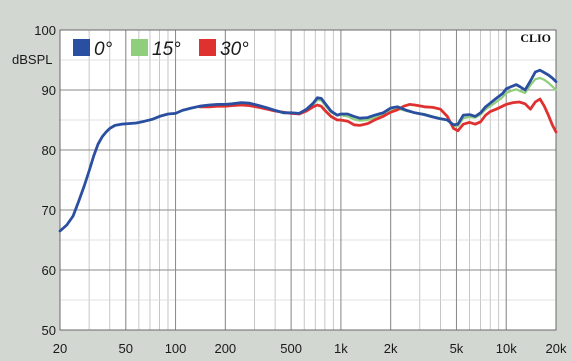 This screenshot has width=571, height=361. I want to click on y-tick-label: 80, so click(49, 150).